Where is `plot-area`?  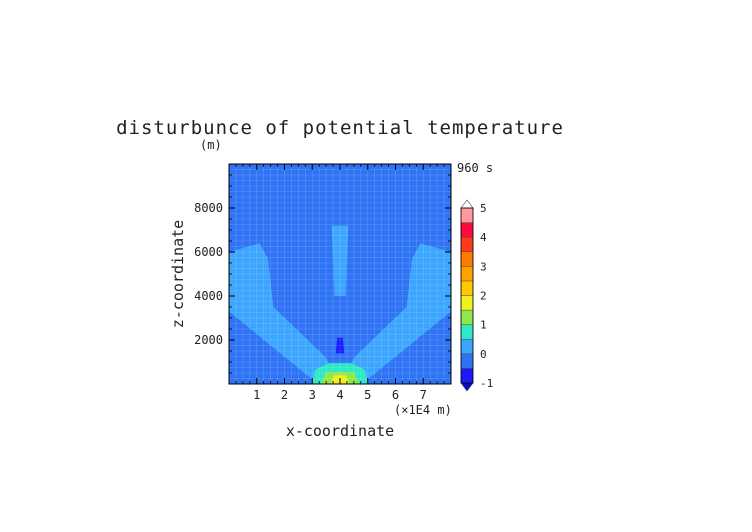
plot-area is located at coordinates (340, 274).